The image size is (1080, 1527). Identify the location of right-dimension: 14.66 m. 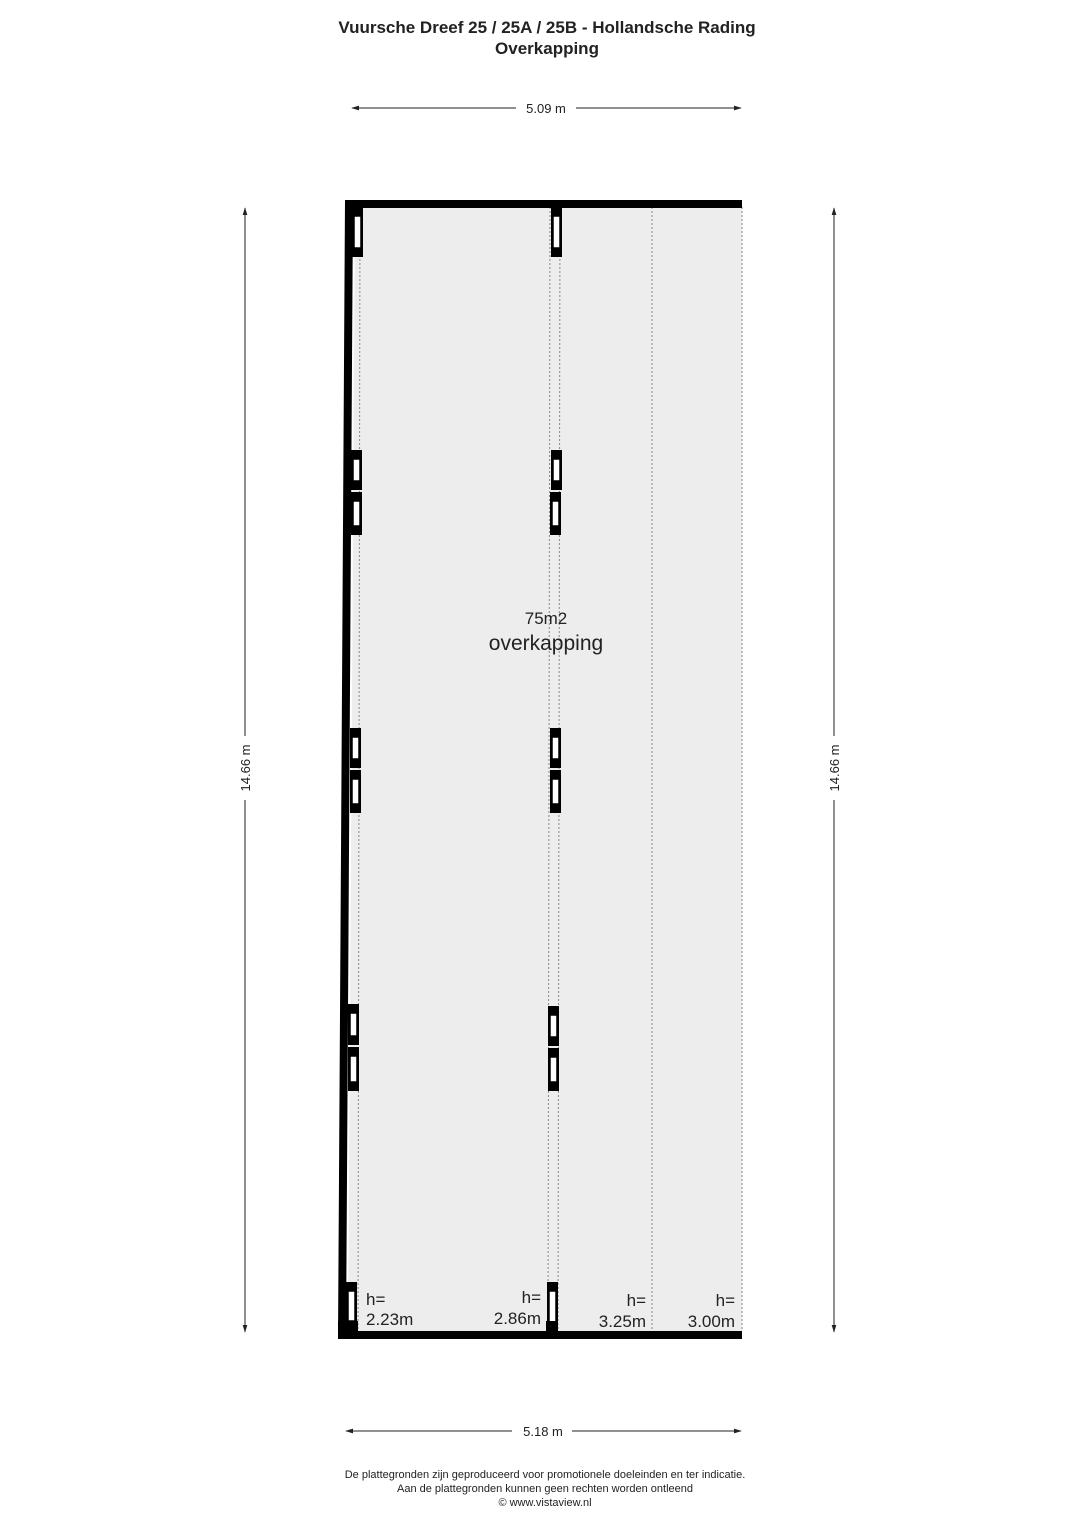
(834, 770).